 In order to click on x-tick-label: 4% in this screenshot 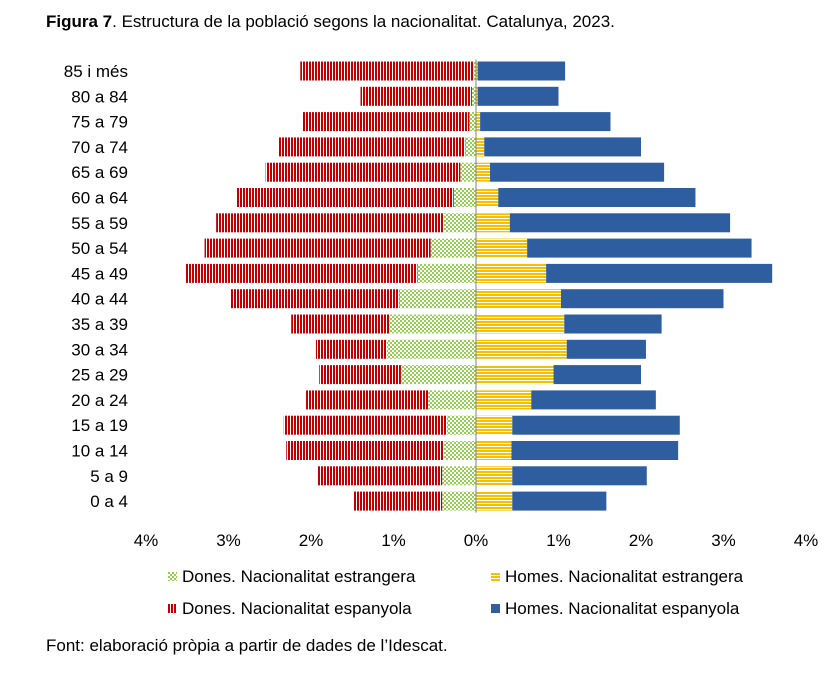, I will do `click(146, 540)`.